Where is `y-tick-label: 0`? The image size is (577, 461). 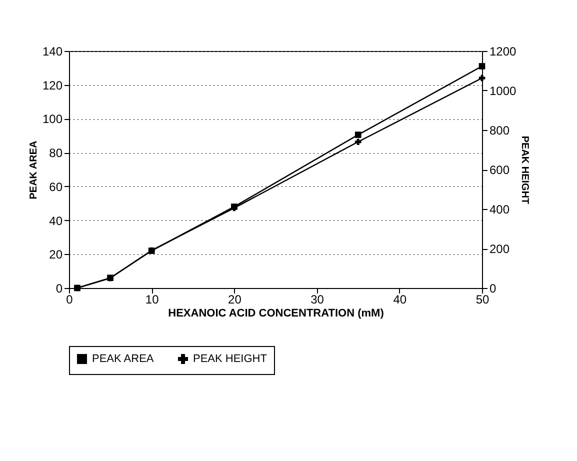
y-tick-label: 0 is located at coordinates (59, 289).